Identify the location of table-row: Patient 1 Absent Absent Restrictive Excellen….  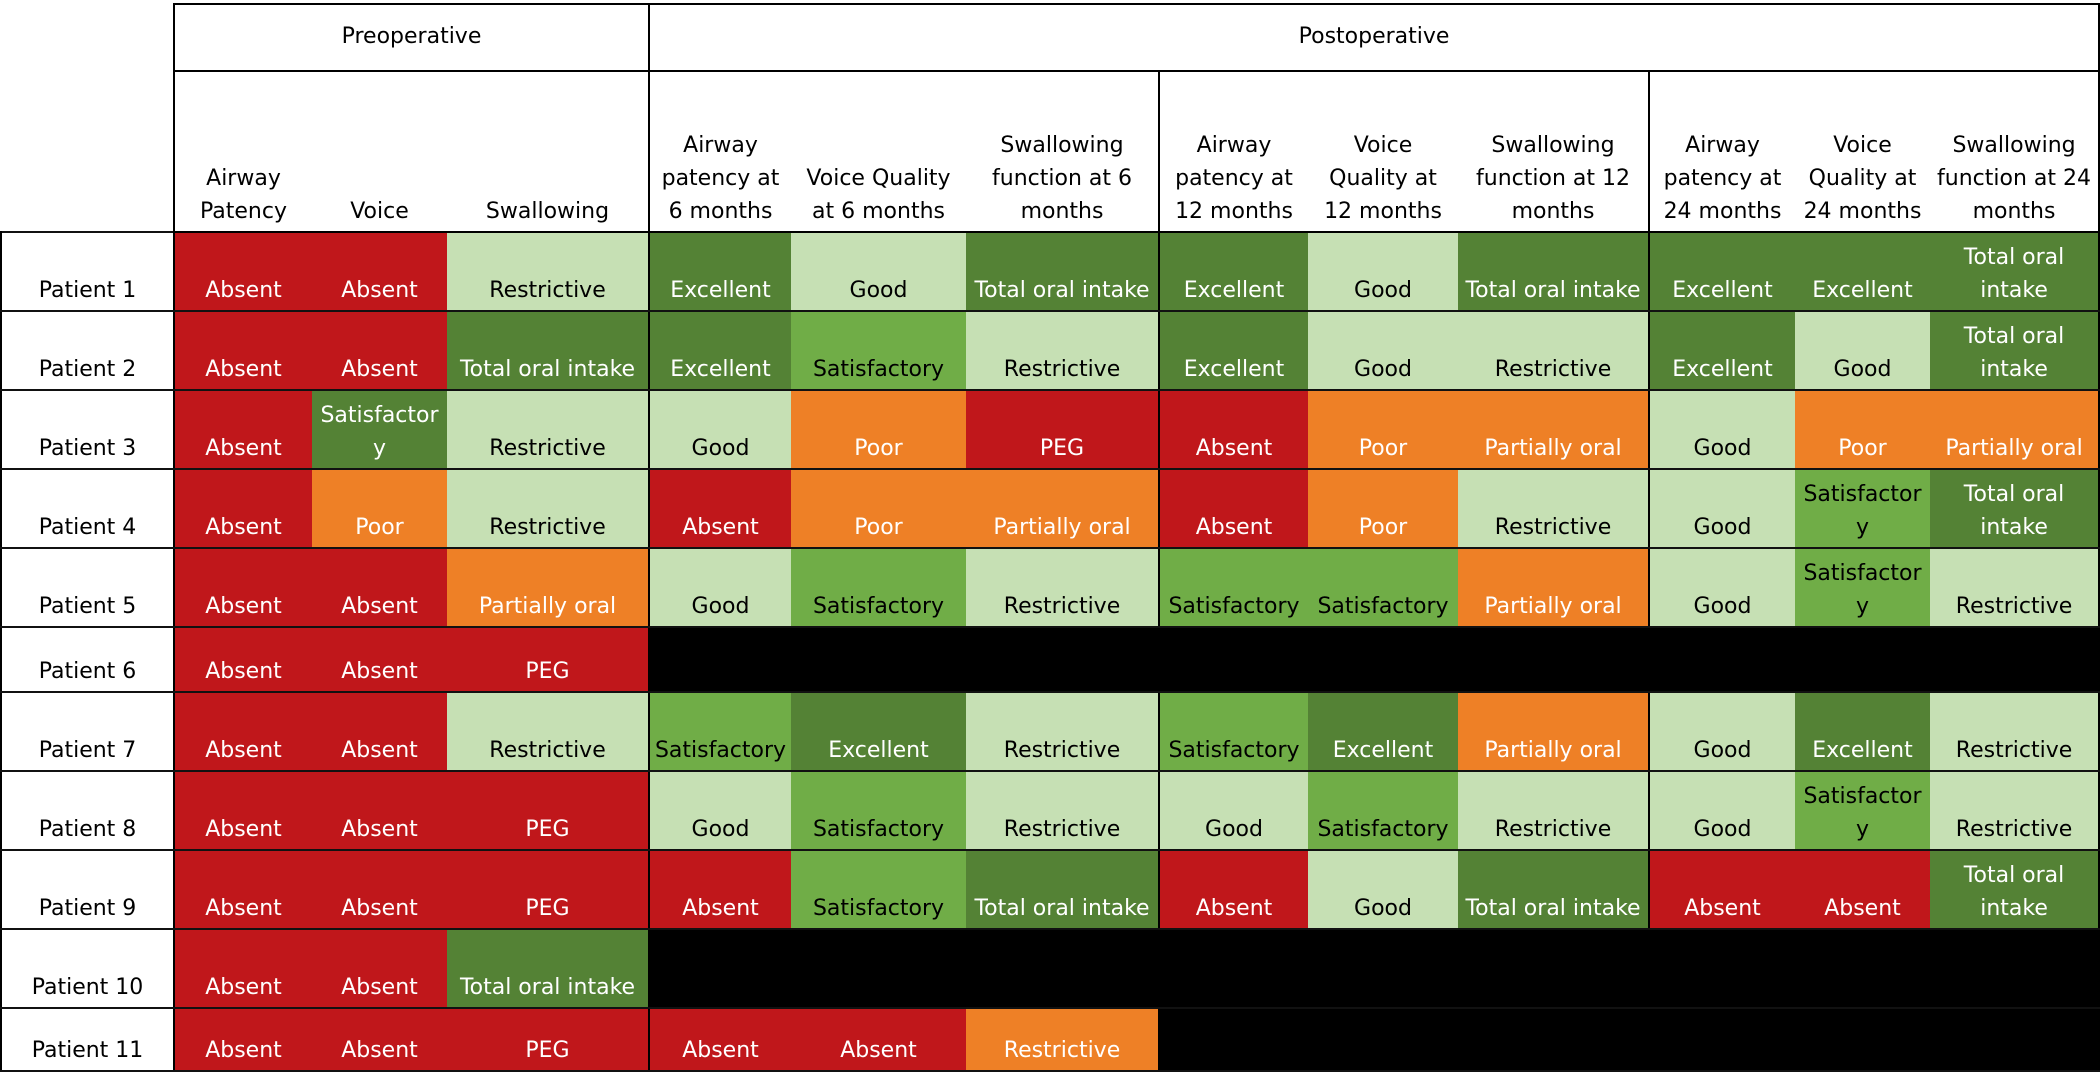
(1050, 271).